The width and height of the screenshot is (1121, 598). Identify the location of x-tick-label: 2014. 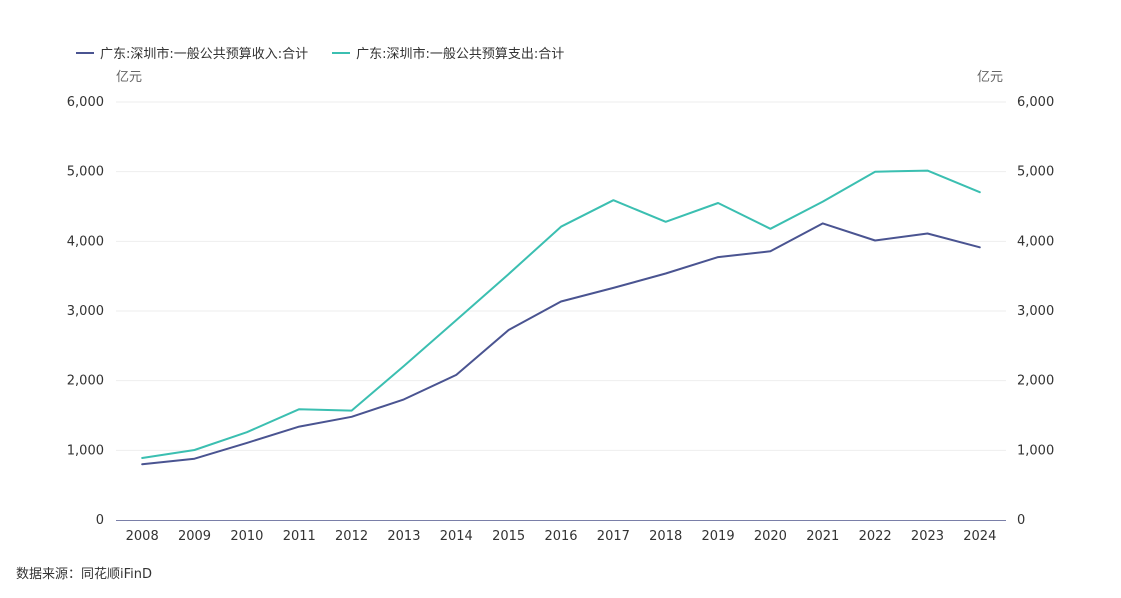
(456, 536).